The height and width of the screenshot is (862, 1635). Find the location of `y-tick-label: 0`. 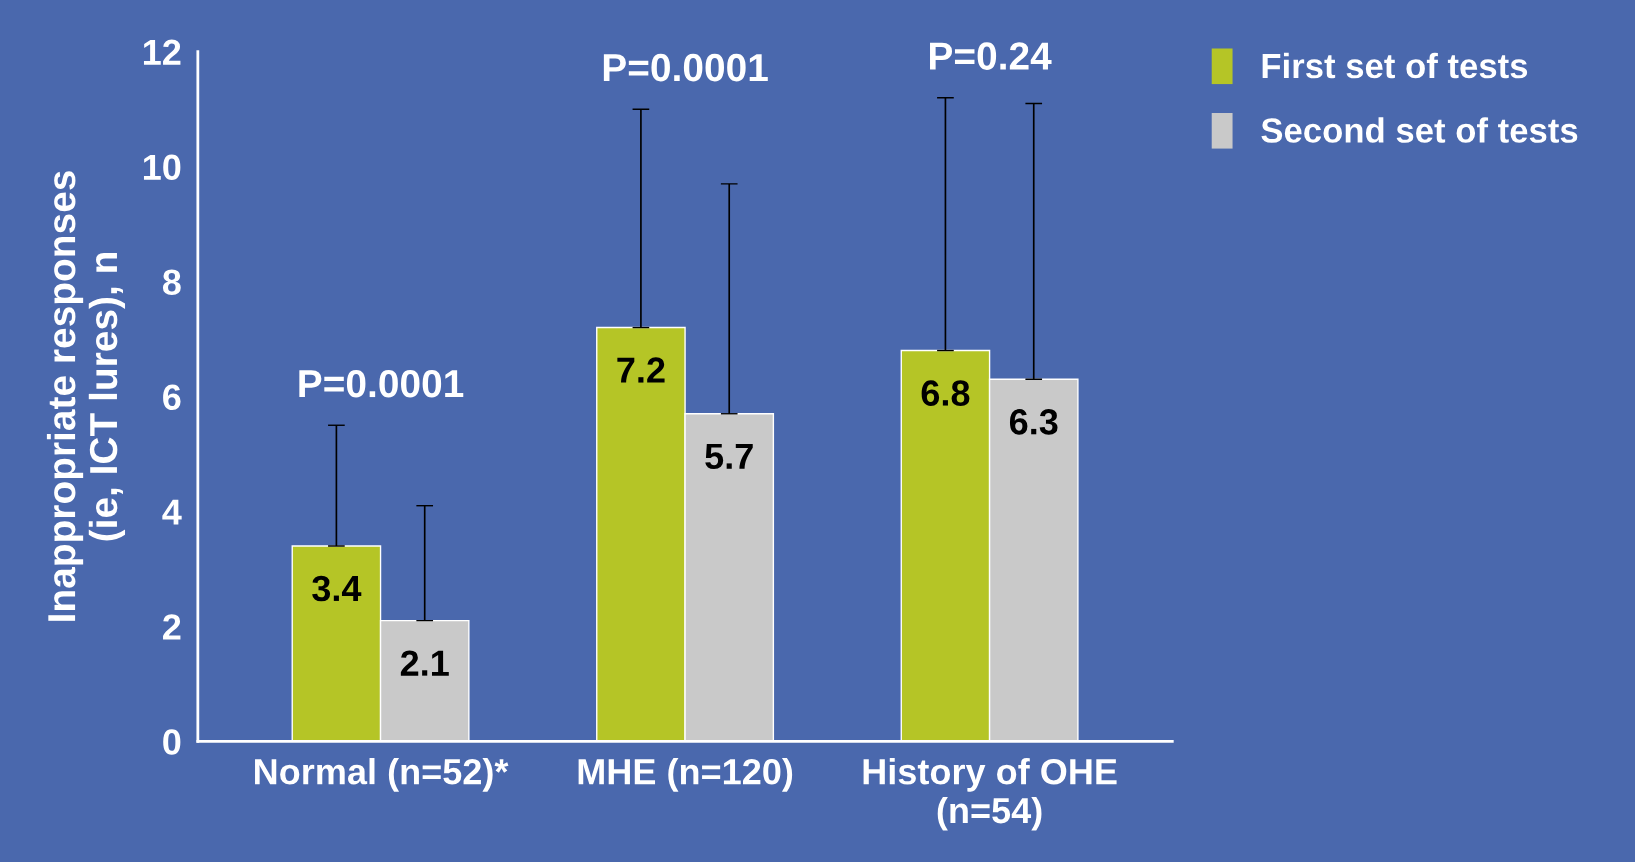

y-tick-label: 0 is located at coordinates (172, 742).